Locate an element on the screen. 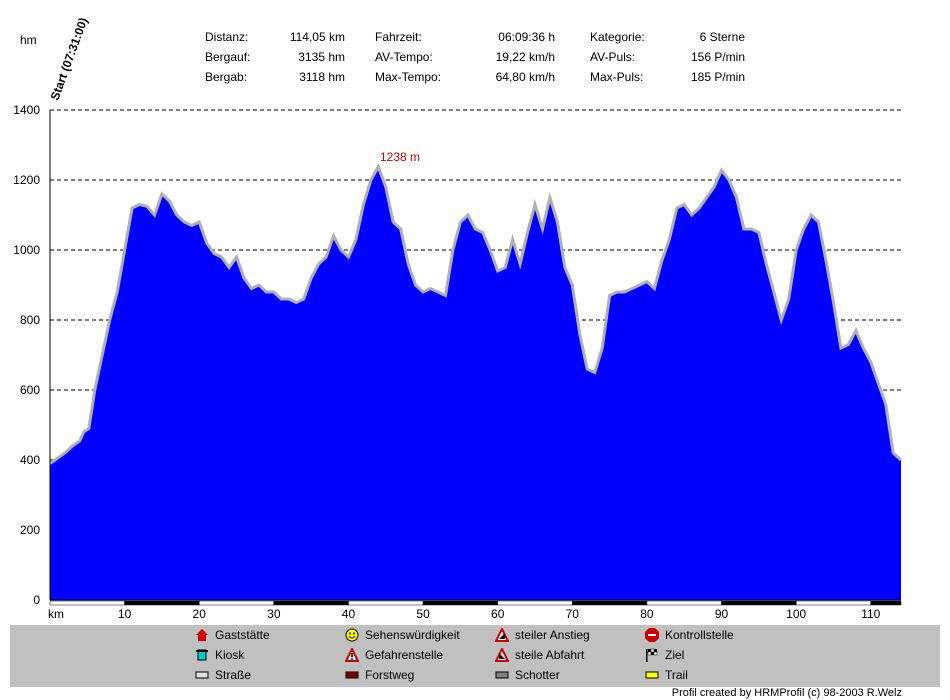  legend-item-kiosk: Kiosk is located at coordinates (219, 655).